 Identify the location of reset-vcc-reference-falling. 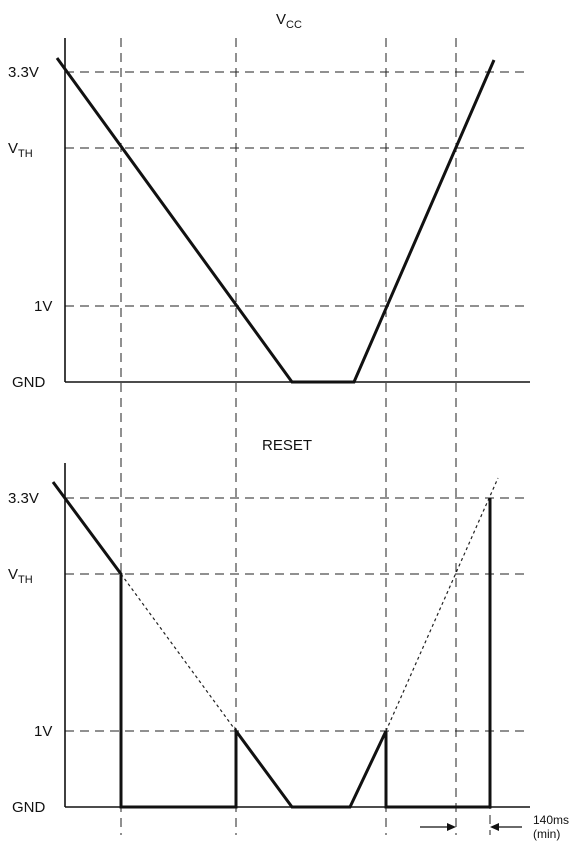
(178, 652).